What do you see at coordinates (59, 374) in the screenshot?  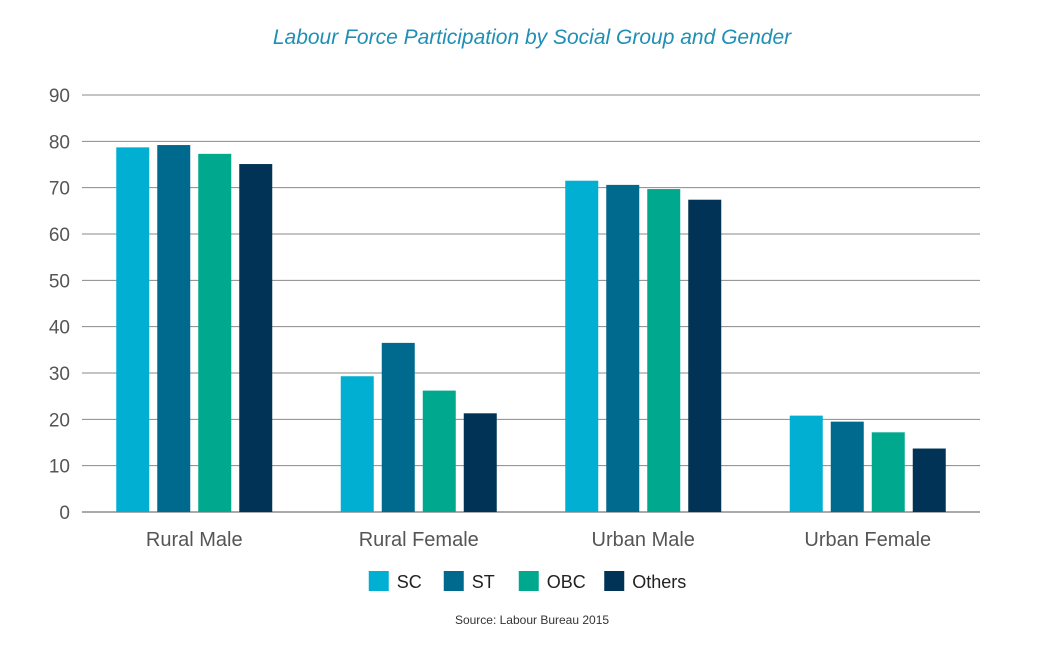 I see `y-tick-label: 30` at bounding box center [59, 374].